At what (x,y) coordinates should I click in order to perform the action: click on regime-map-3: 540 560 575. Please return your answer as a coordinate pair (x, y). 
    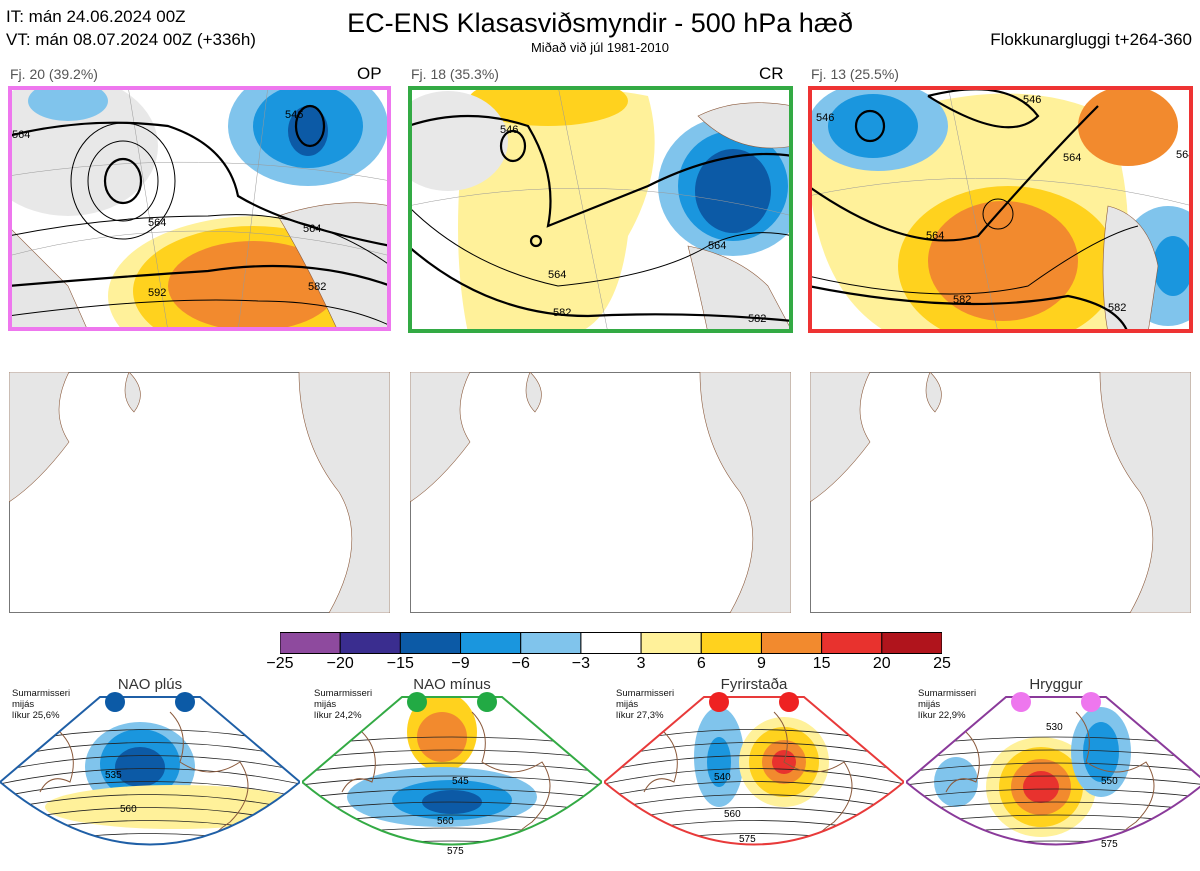
    Looking at the image, I should click on (754, 769).